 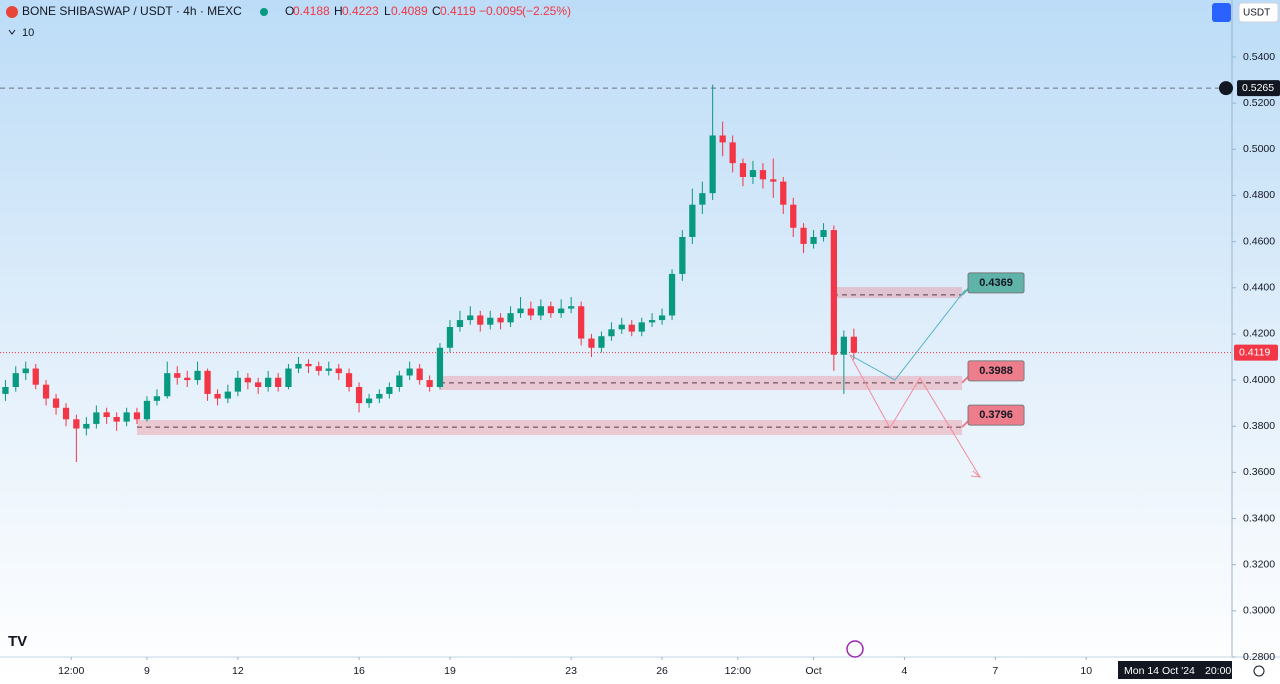 What do you see at coordinates (436, 11) in the screenshot?
I see `ohlc-label: C` at bounding box center [436, 11].